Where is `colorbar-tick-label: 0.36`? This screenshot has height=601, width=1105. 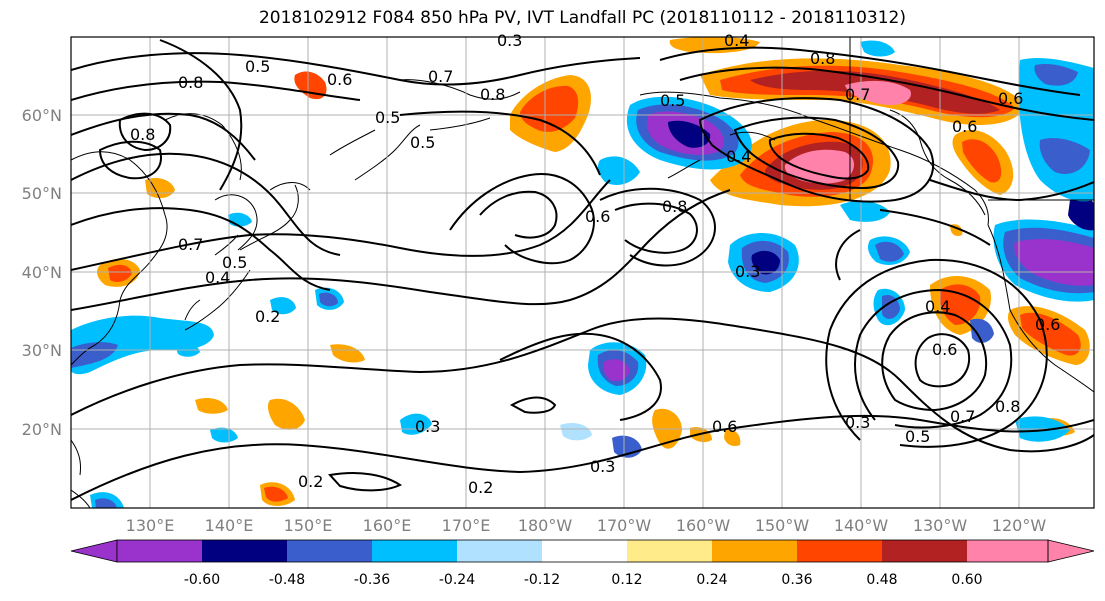 colorbar-tick-label: 0.36 is located at coordinates (796, 580).